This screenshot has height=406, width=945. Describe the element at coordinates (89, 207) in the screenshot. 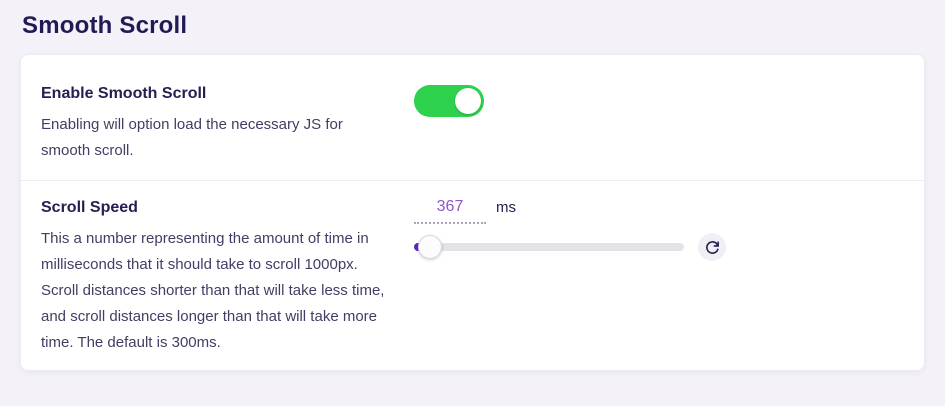

I see `scroll-speed-label: Scroll Speed` at that location.